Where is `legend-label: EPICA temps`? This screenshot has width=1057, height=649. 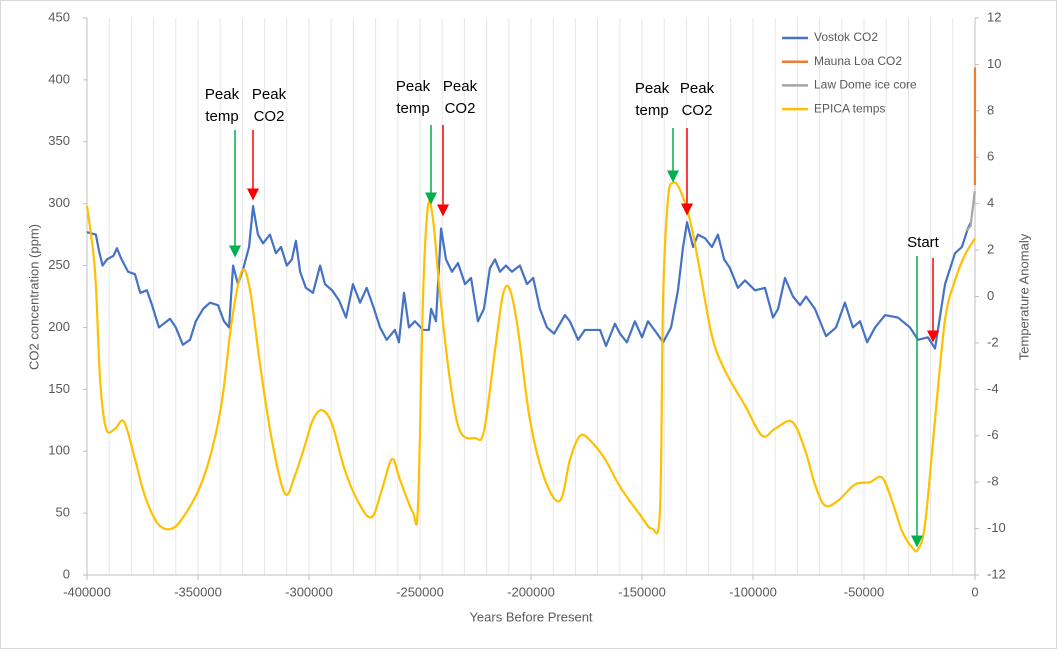 legend-label: EPICA temps is located at coordinates (849, 108).